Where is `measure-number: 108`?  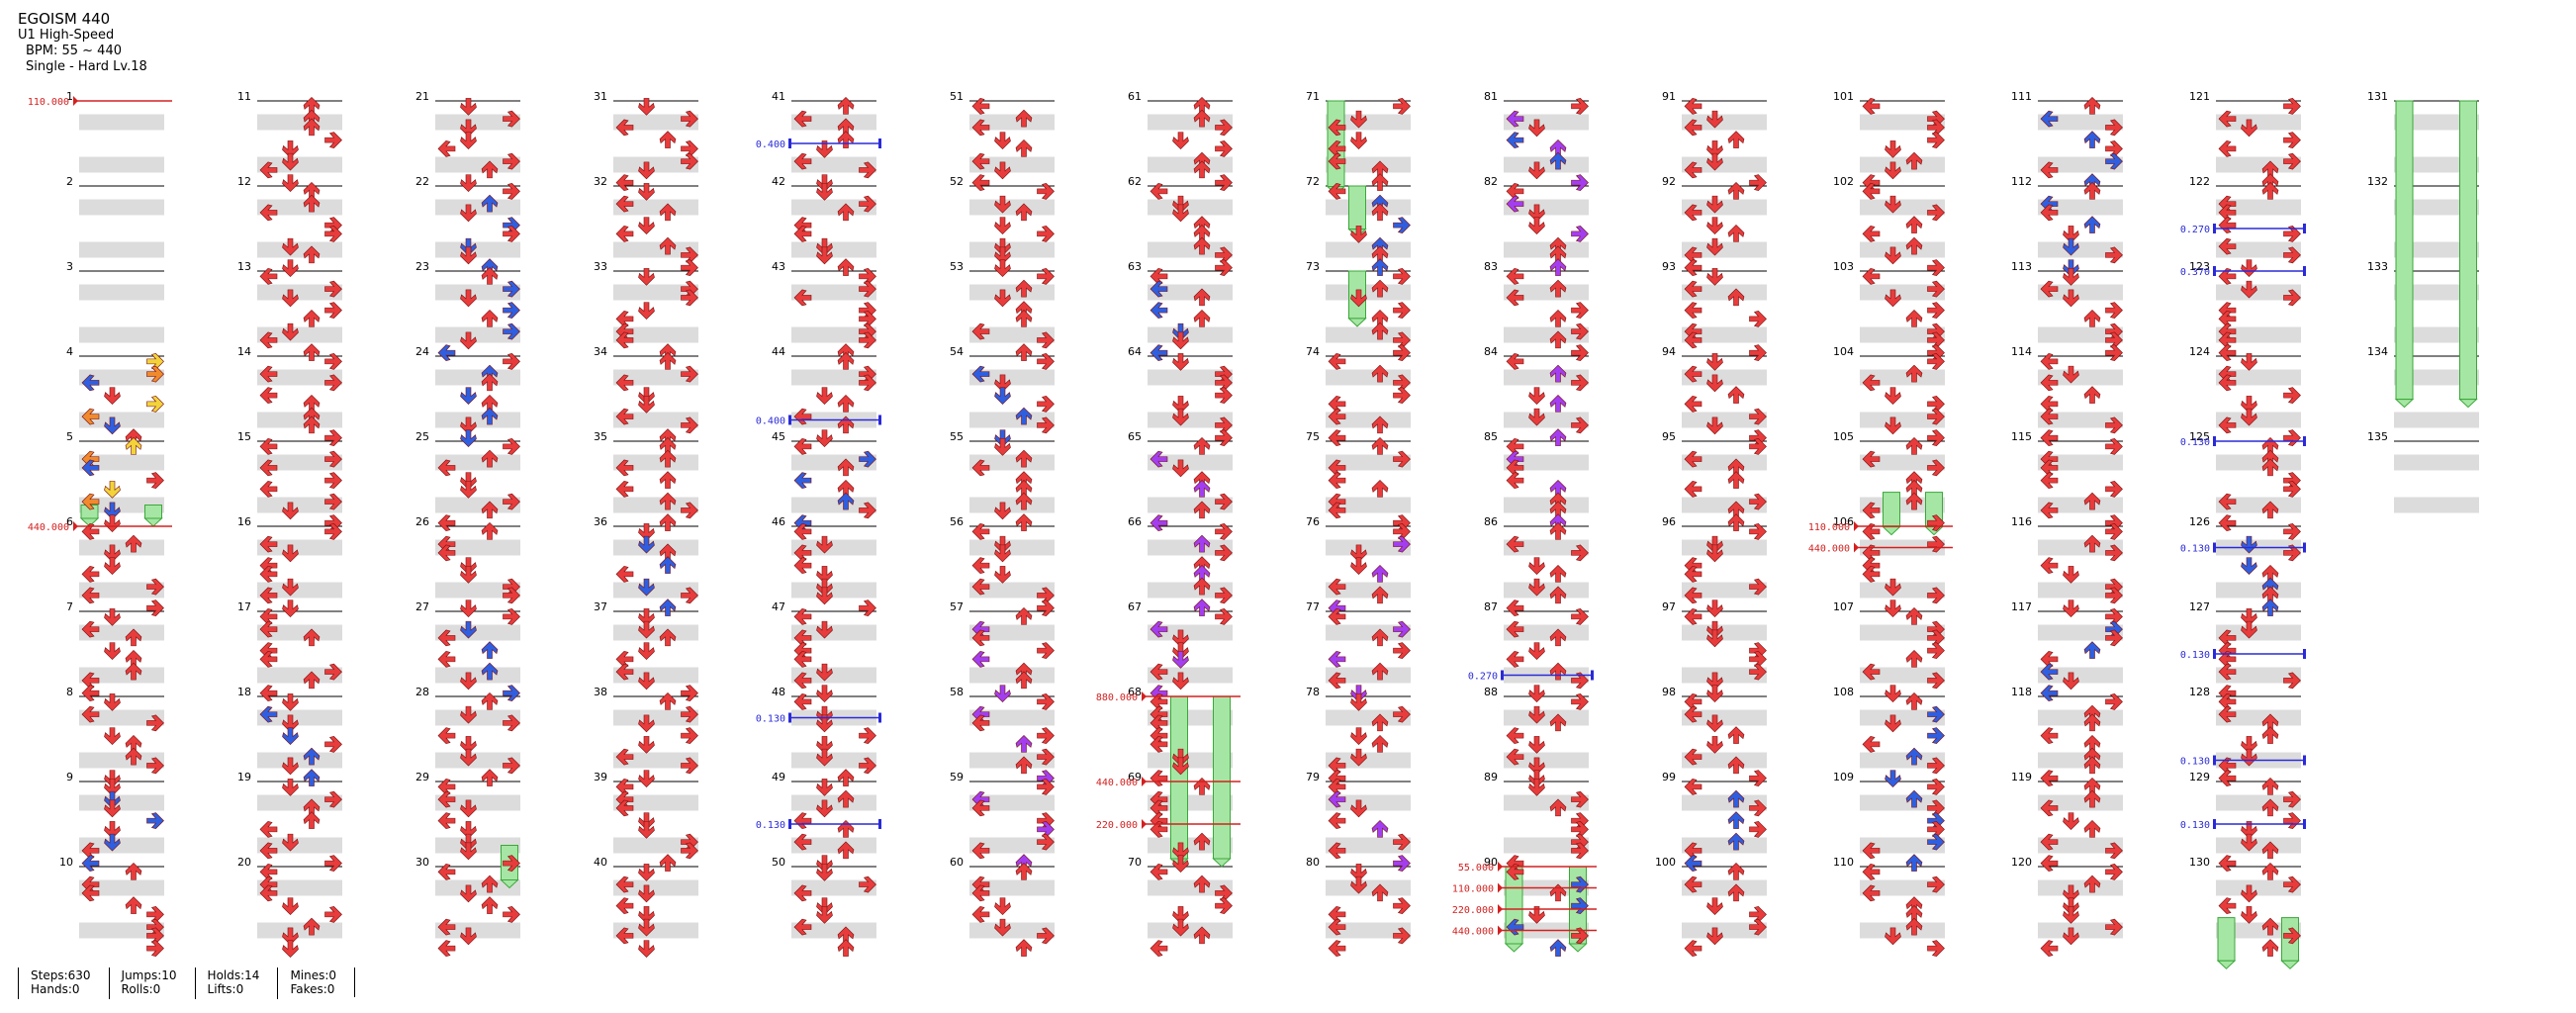
measure-number: 108 is located at coordinates (1844, 692).